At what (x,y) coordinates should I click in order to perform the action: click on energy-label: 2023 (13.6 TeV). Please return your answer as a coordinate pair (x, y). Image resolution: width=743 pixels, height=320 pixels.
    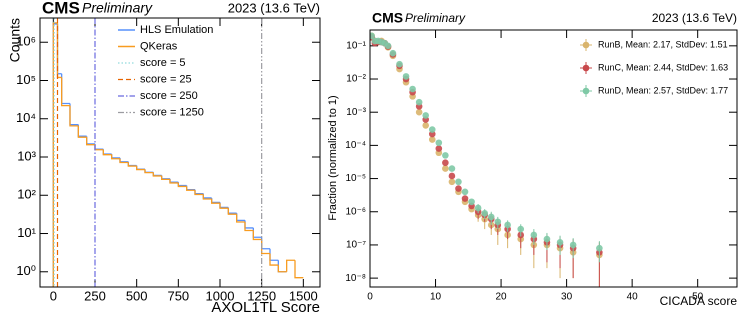
    Looking at the image, I should click on (274, 7).